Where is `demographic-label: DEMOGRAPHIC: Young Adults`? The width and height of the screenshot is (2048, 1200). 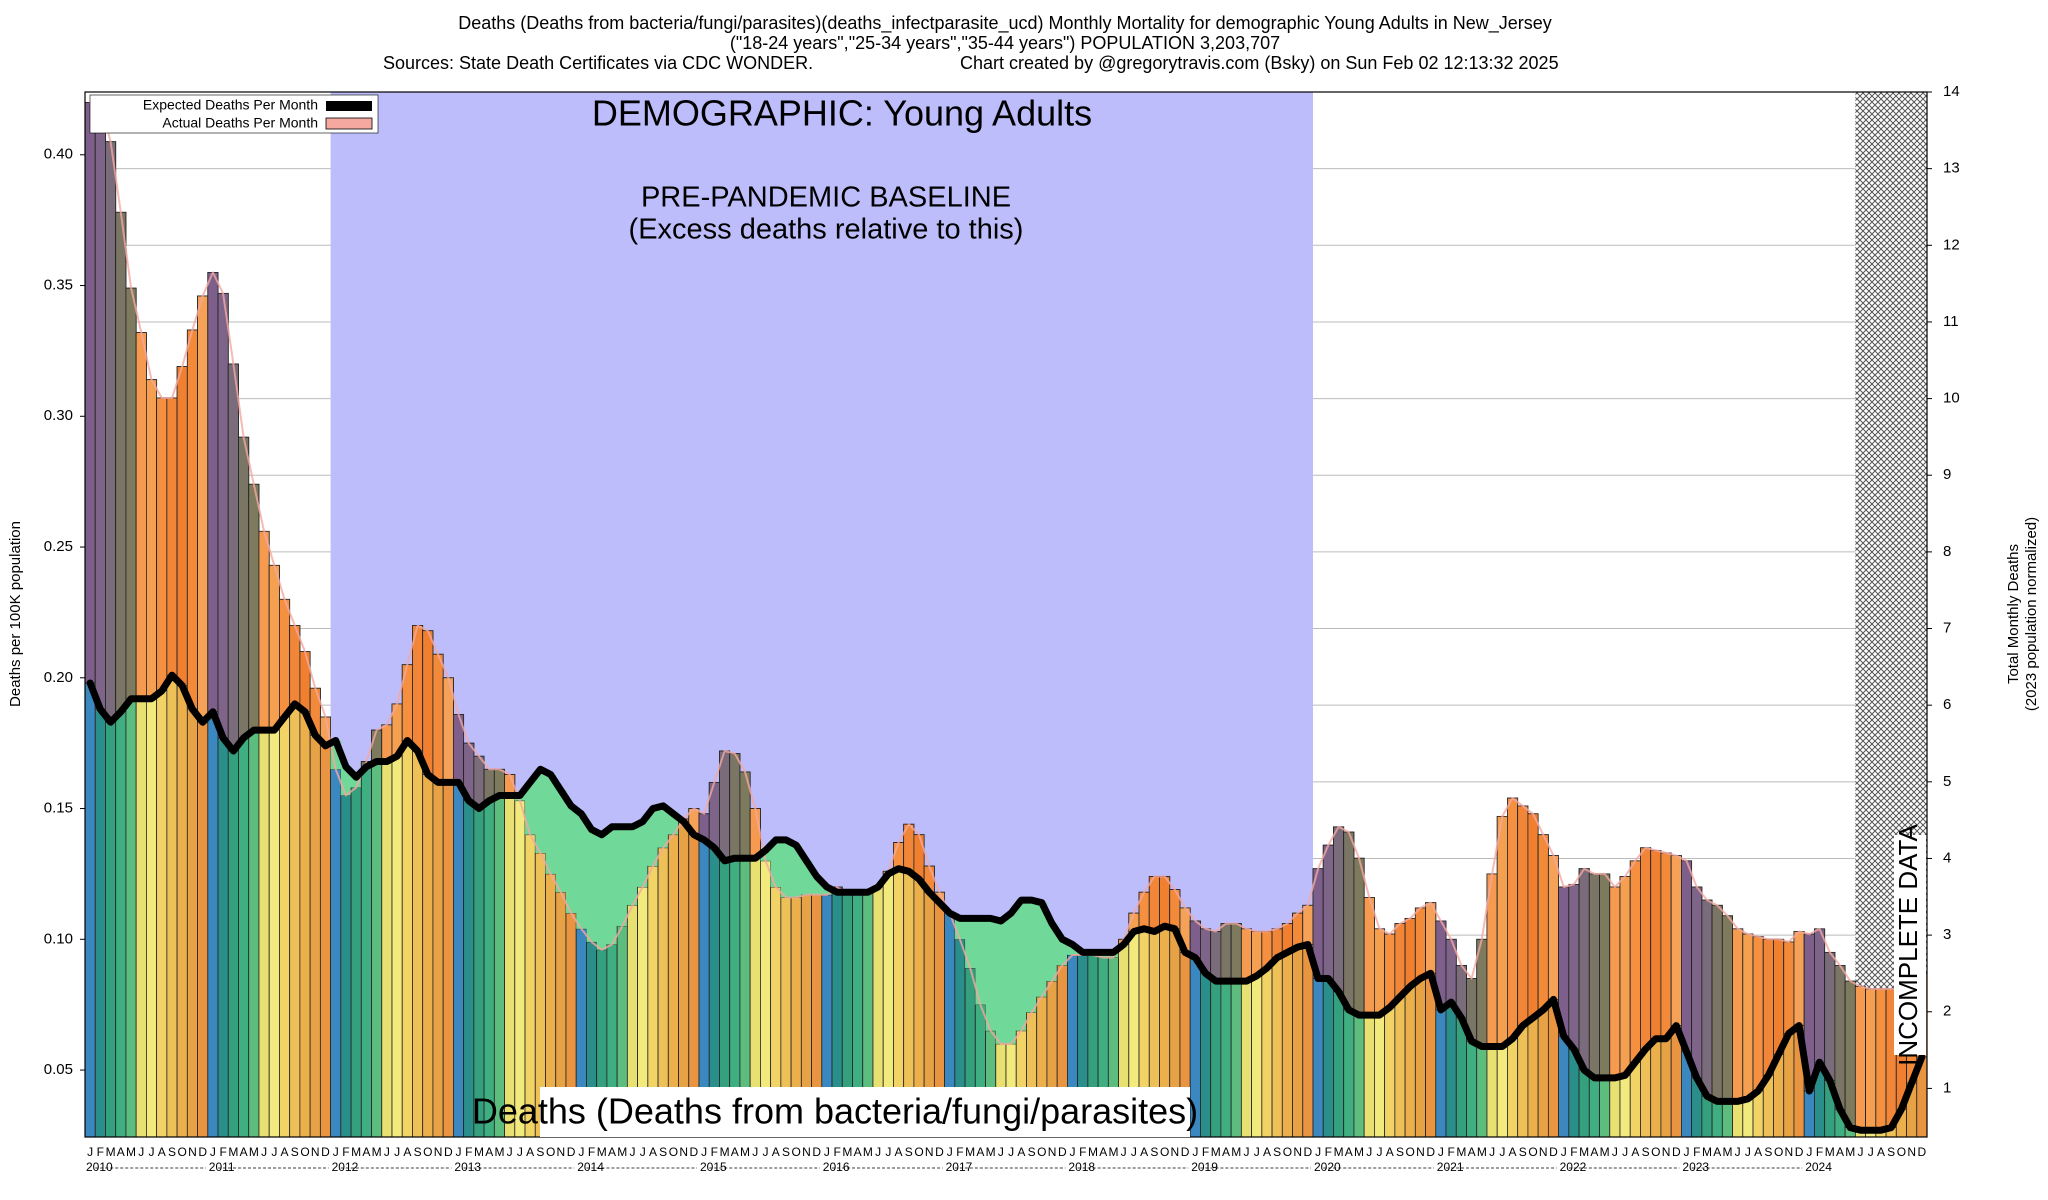 demographic-label: DEMOGRAPHIC: Young Adults is located at coordinates (842, 113).